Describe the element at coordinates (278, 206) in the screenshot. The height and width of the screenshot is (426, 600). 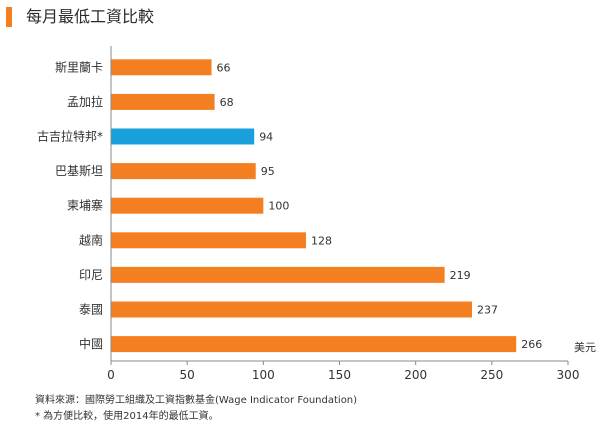
I see `data-label: 100` at that location.